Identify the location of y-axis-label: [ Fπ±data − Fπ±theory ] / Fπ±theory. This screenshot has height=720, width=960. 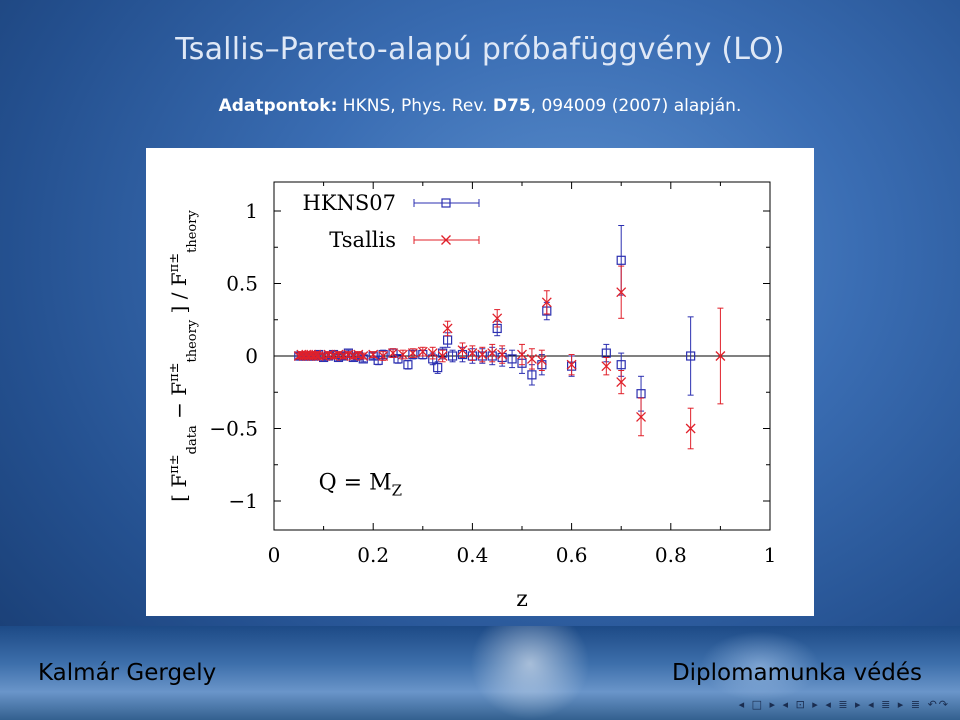
(183, 356).